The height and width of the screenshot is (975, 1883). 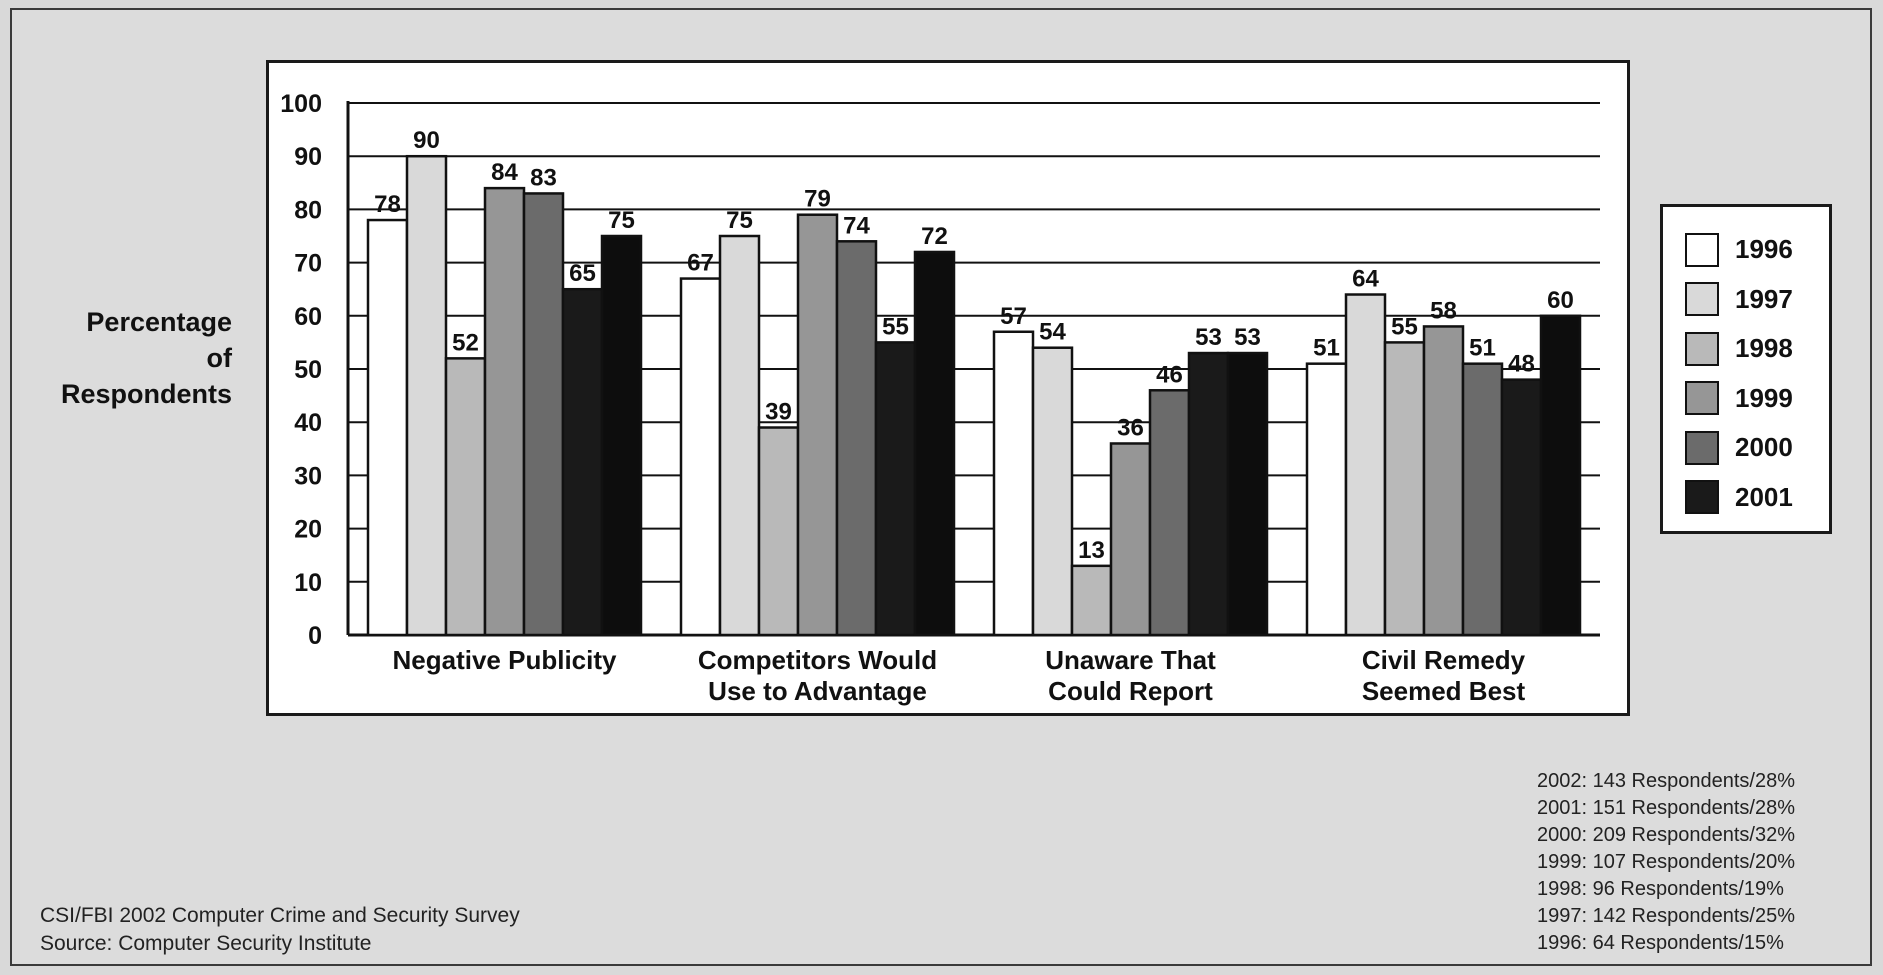 I want to click on y-axis-label: Percentage of Respondents, so click(x=126, y=358).